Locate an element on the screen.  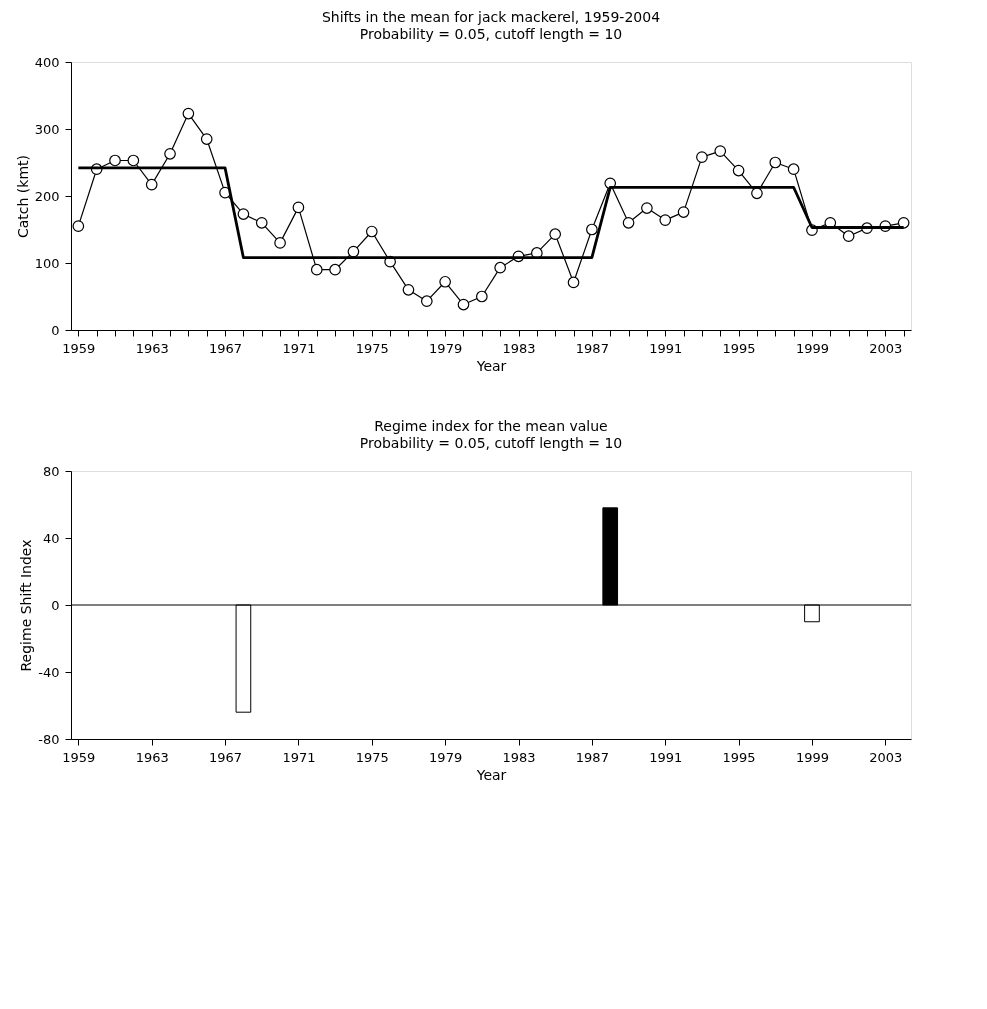
y-tick-label: 300 is located at coordinates (47, 129).